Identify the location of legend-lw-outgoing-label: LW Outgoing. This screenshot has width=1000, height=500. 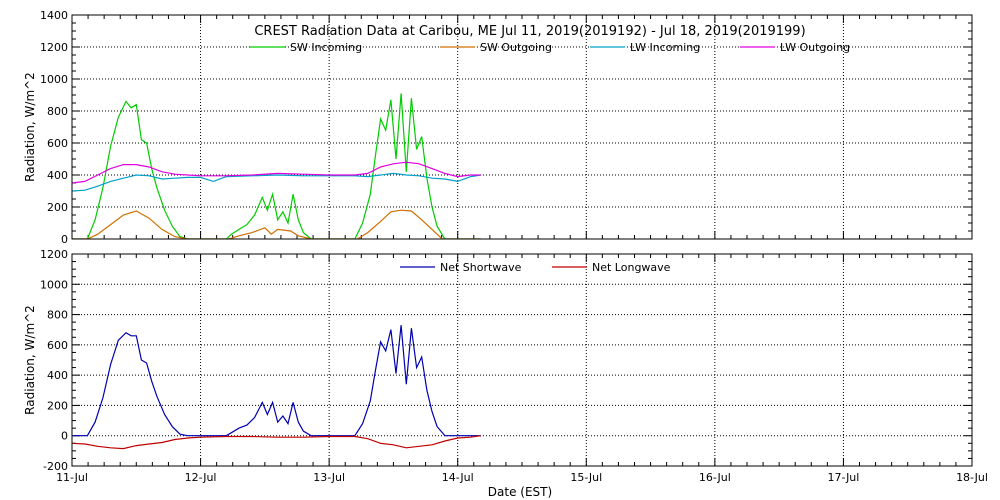
(815, 47).